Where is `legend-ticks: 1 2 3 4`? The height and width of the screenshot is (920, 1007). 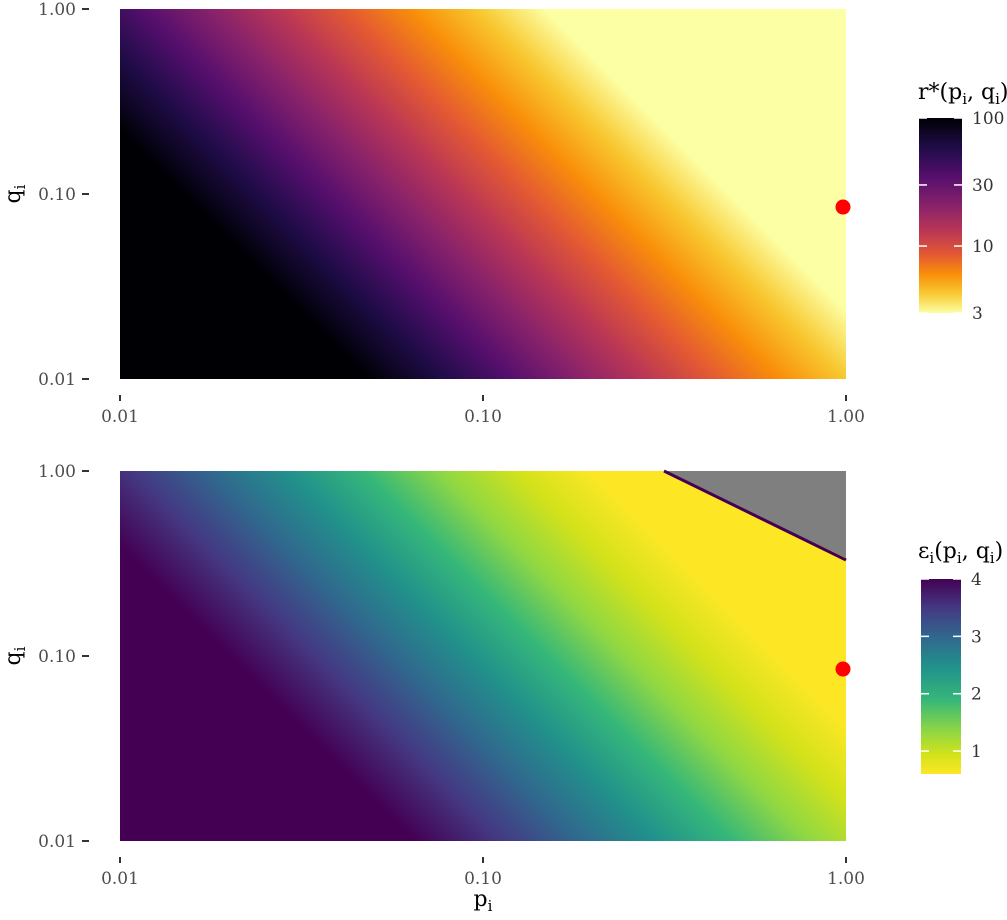
legend-ticks: 1 2 3 4 is located at coordinates (951, 666).